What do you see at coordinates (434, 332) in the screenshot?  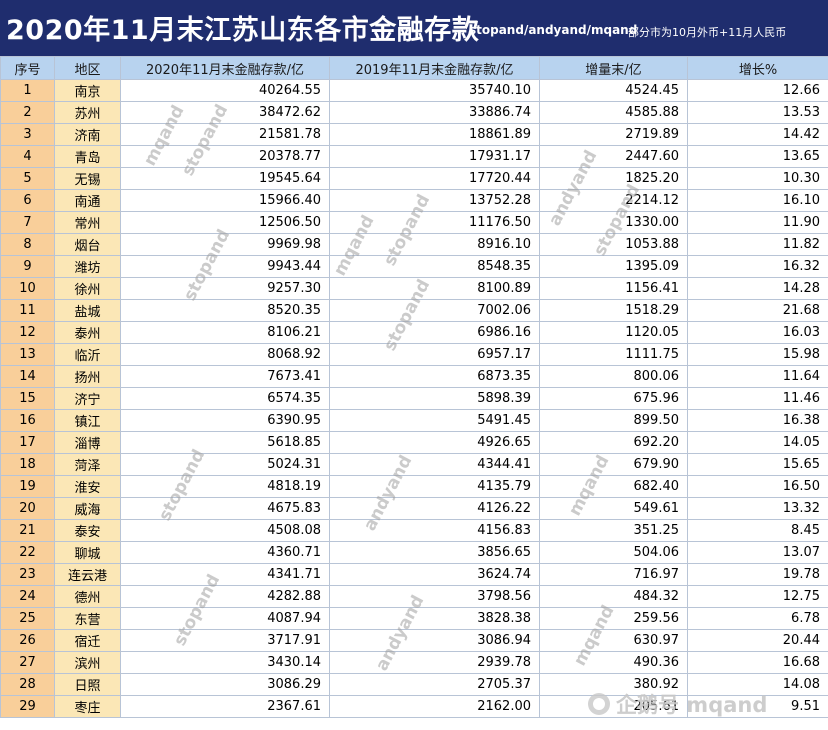 I see `cell-deposit-2019: 6986.16` at bounding box center [434, 332].